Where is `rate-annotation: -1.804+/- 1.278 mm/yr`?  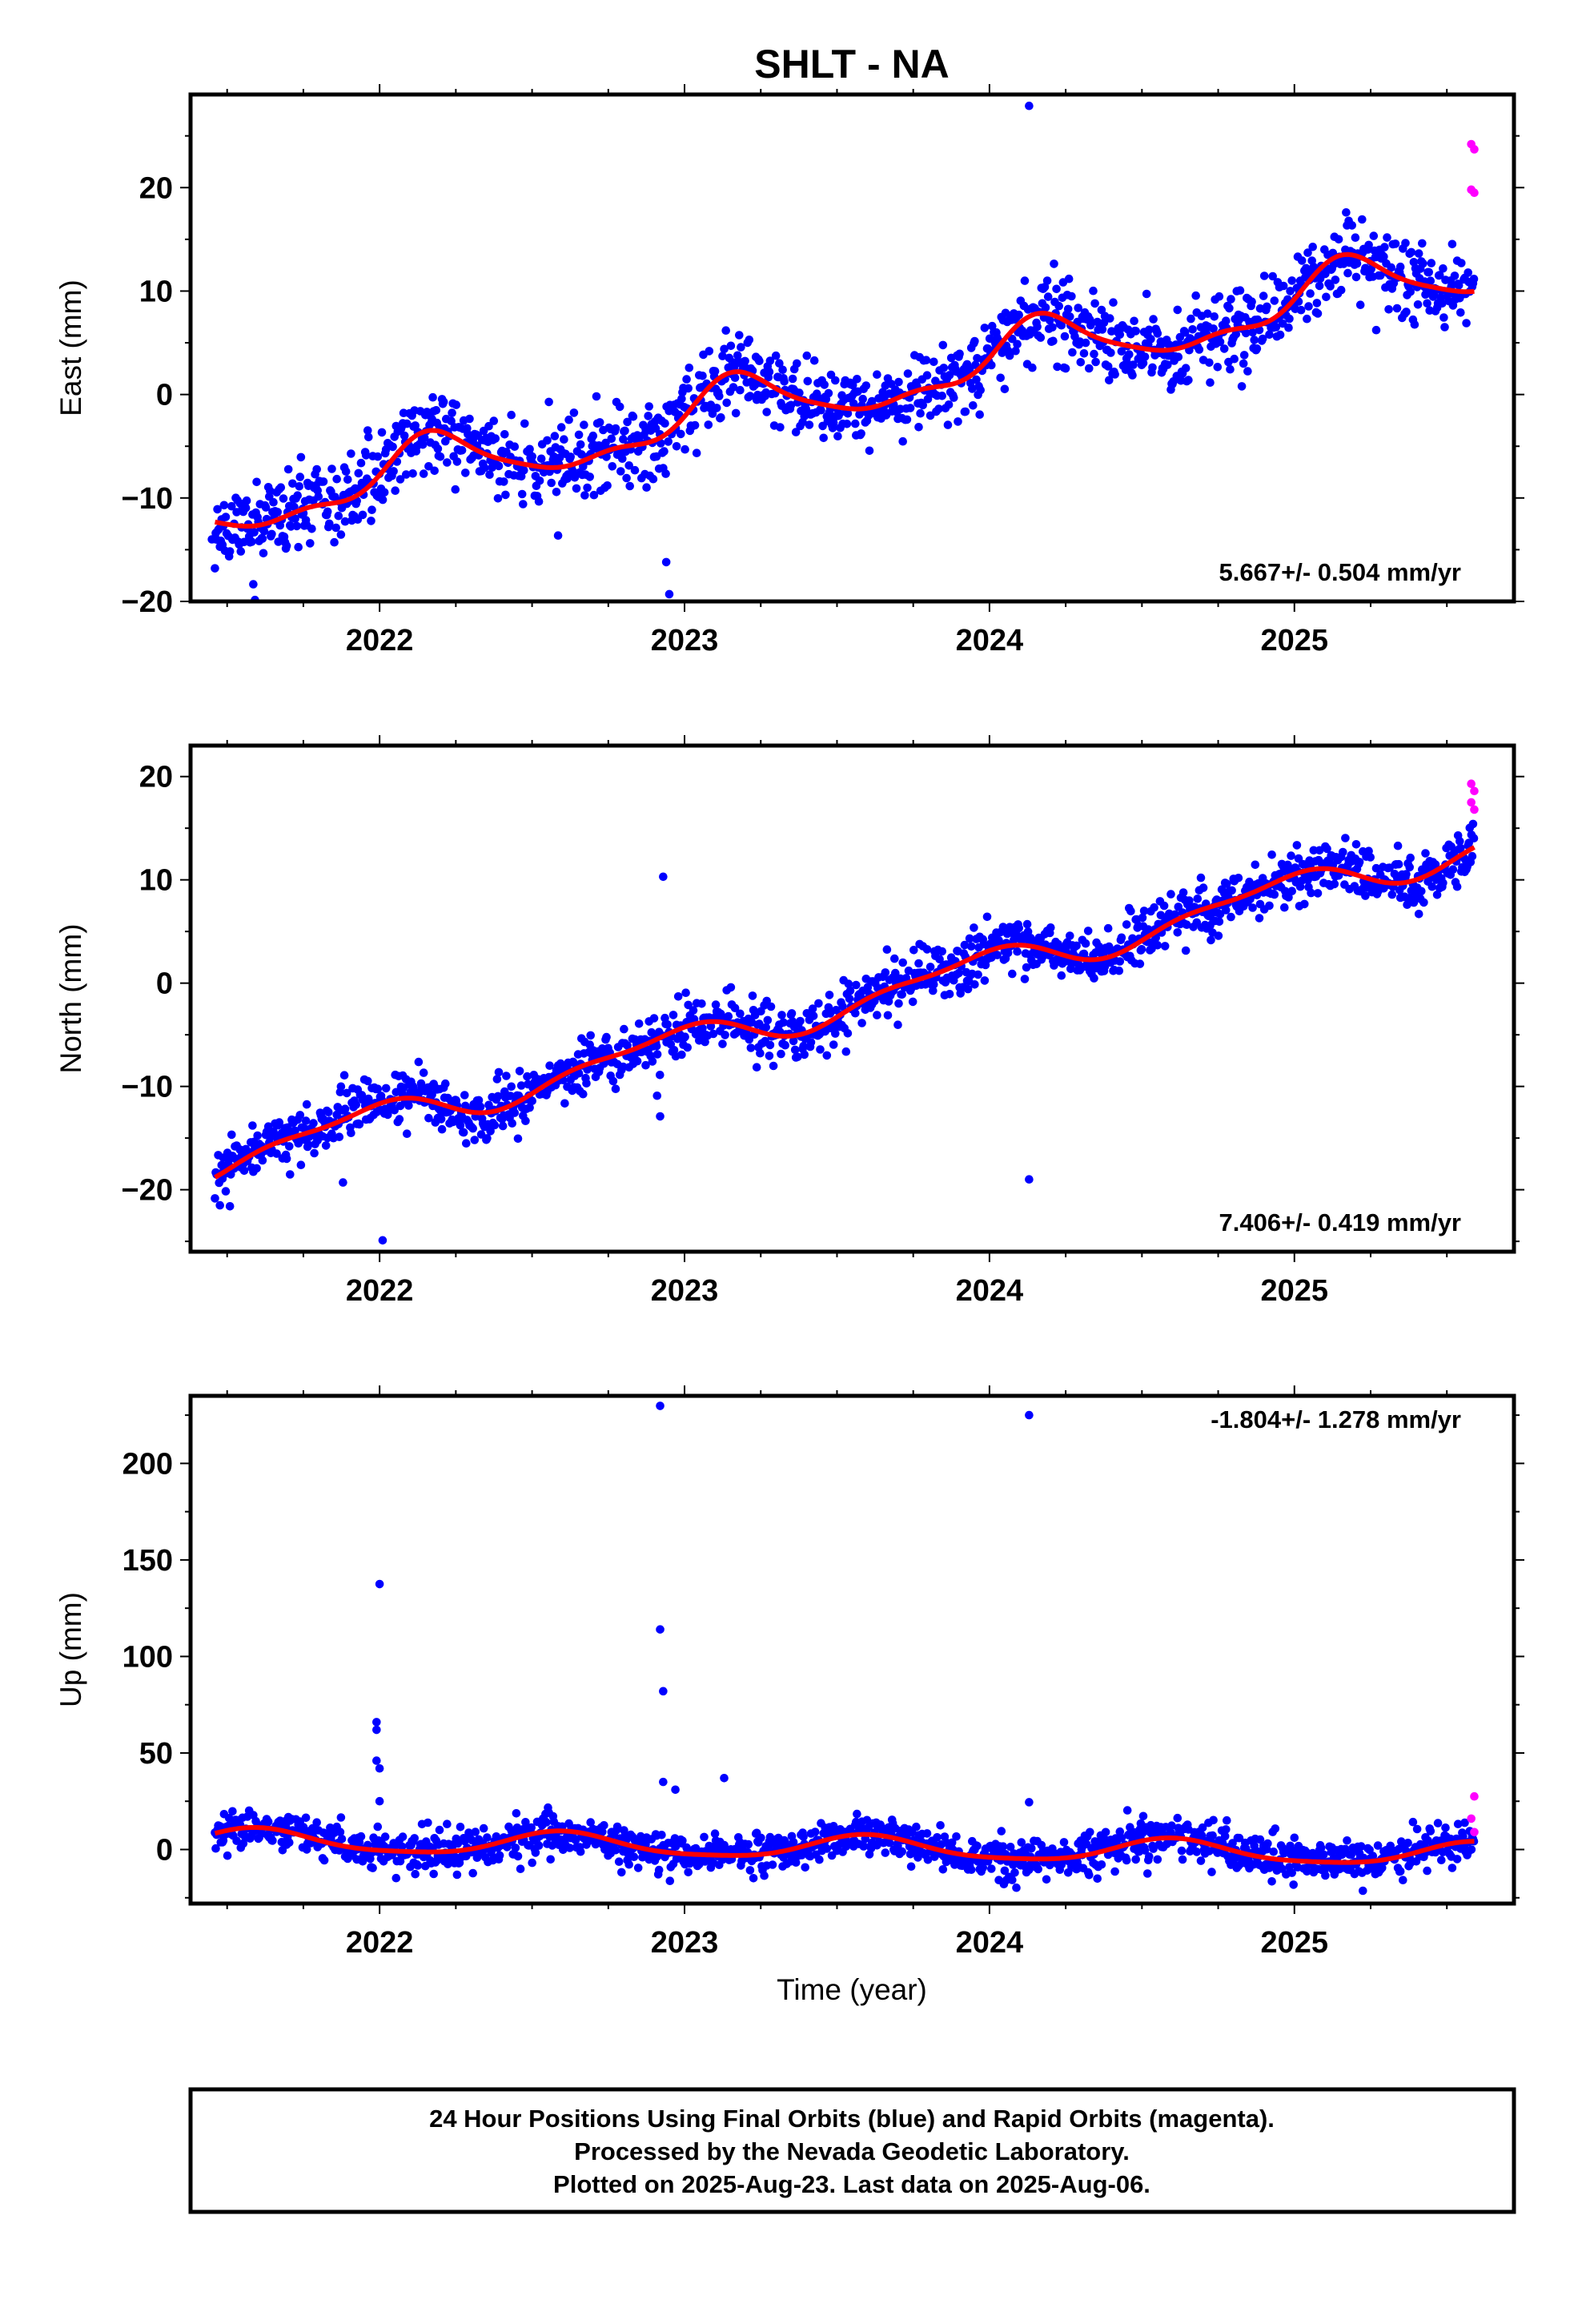
rate-annotation: -1.804+/- 1.278 mm/yr is located at coordinates (1336, 1419).